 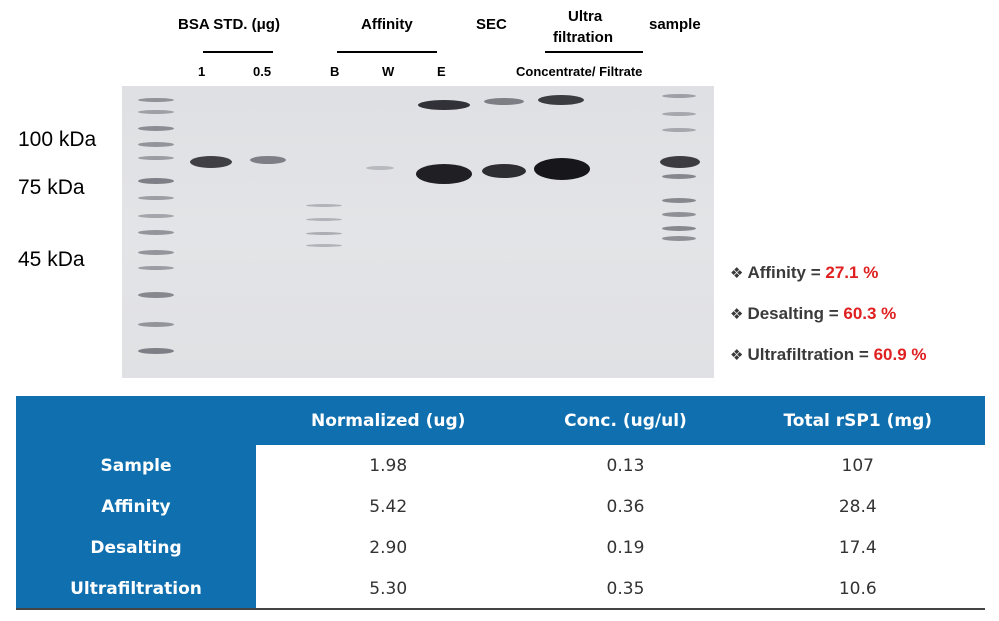 What do you see at coordinates (388, 465) in the screenshot?
I see `cell-normalized: 1.98` at bounding box center [388, 465].